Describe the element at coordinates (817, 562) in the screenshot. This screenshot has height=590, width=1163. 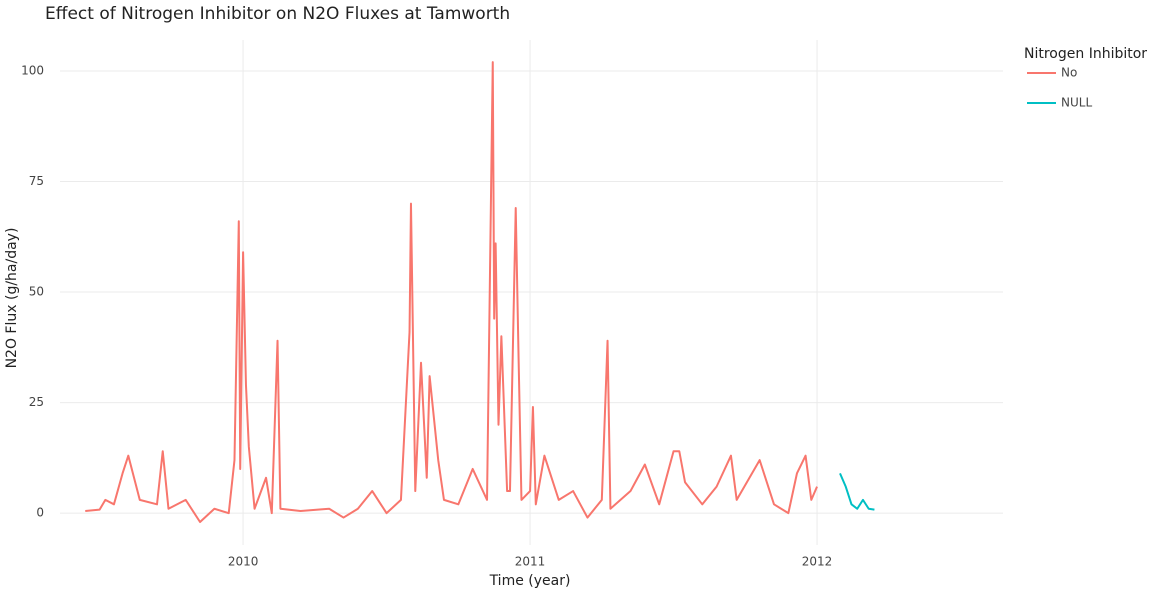
I see `x-tick-label: 2012` at that location.